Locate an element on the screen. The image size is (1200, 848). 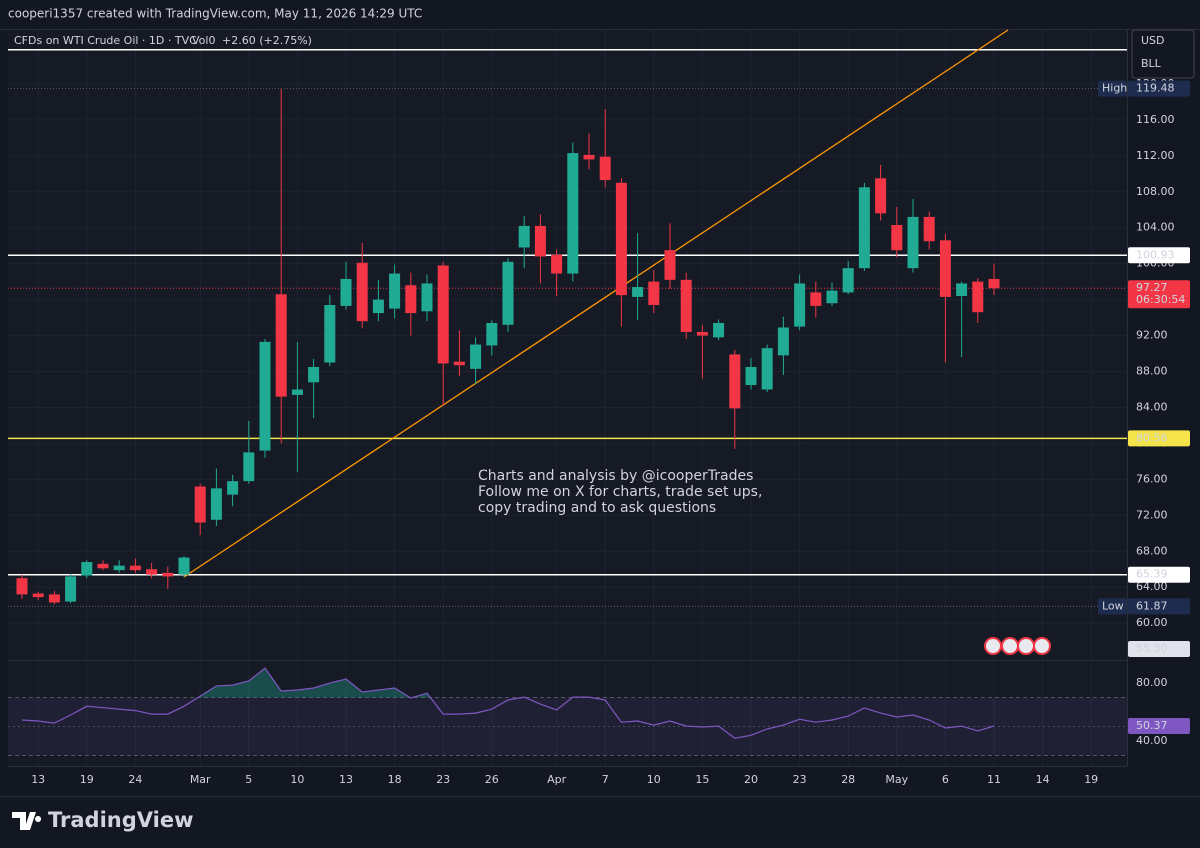
rsi-label-box is located at coordinates (1159, 726).